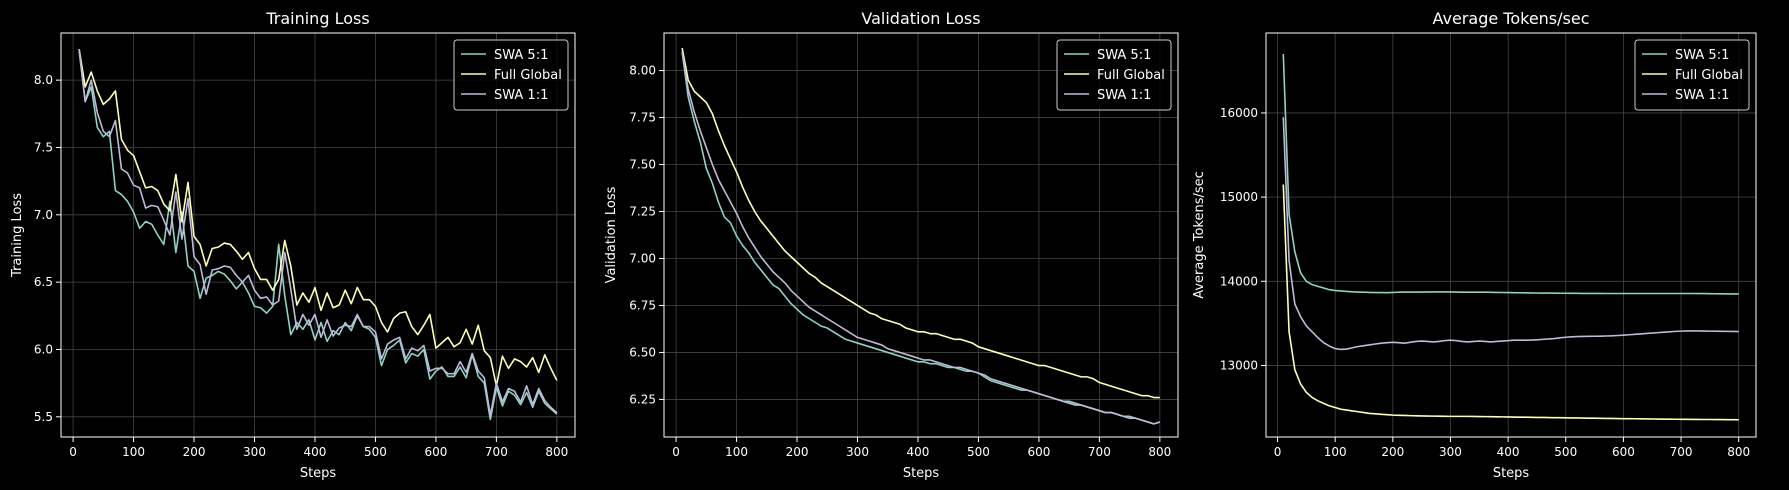  What do you see at coordinates (642, 352) in the screenshot?
I see `y-tick-label: 6.50` at bounding box center [642, 352].